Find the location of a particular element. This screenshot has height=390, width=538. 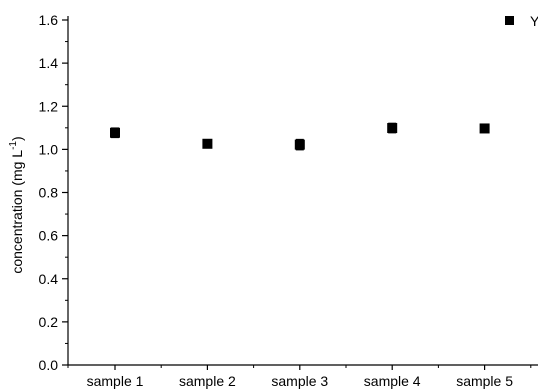

y-tick-label: 1.6 is located at coordinates (49, 20).